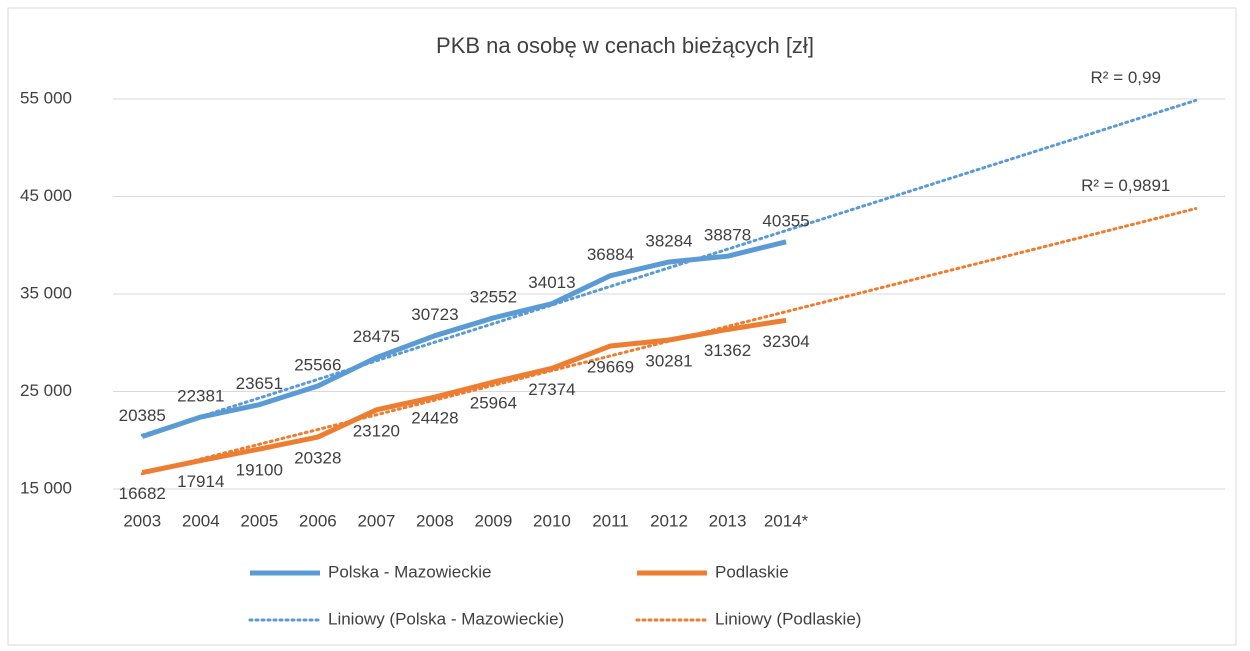  I want to click on legend-label: Polska - Mazowieckie, so click(409, 571).